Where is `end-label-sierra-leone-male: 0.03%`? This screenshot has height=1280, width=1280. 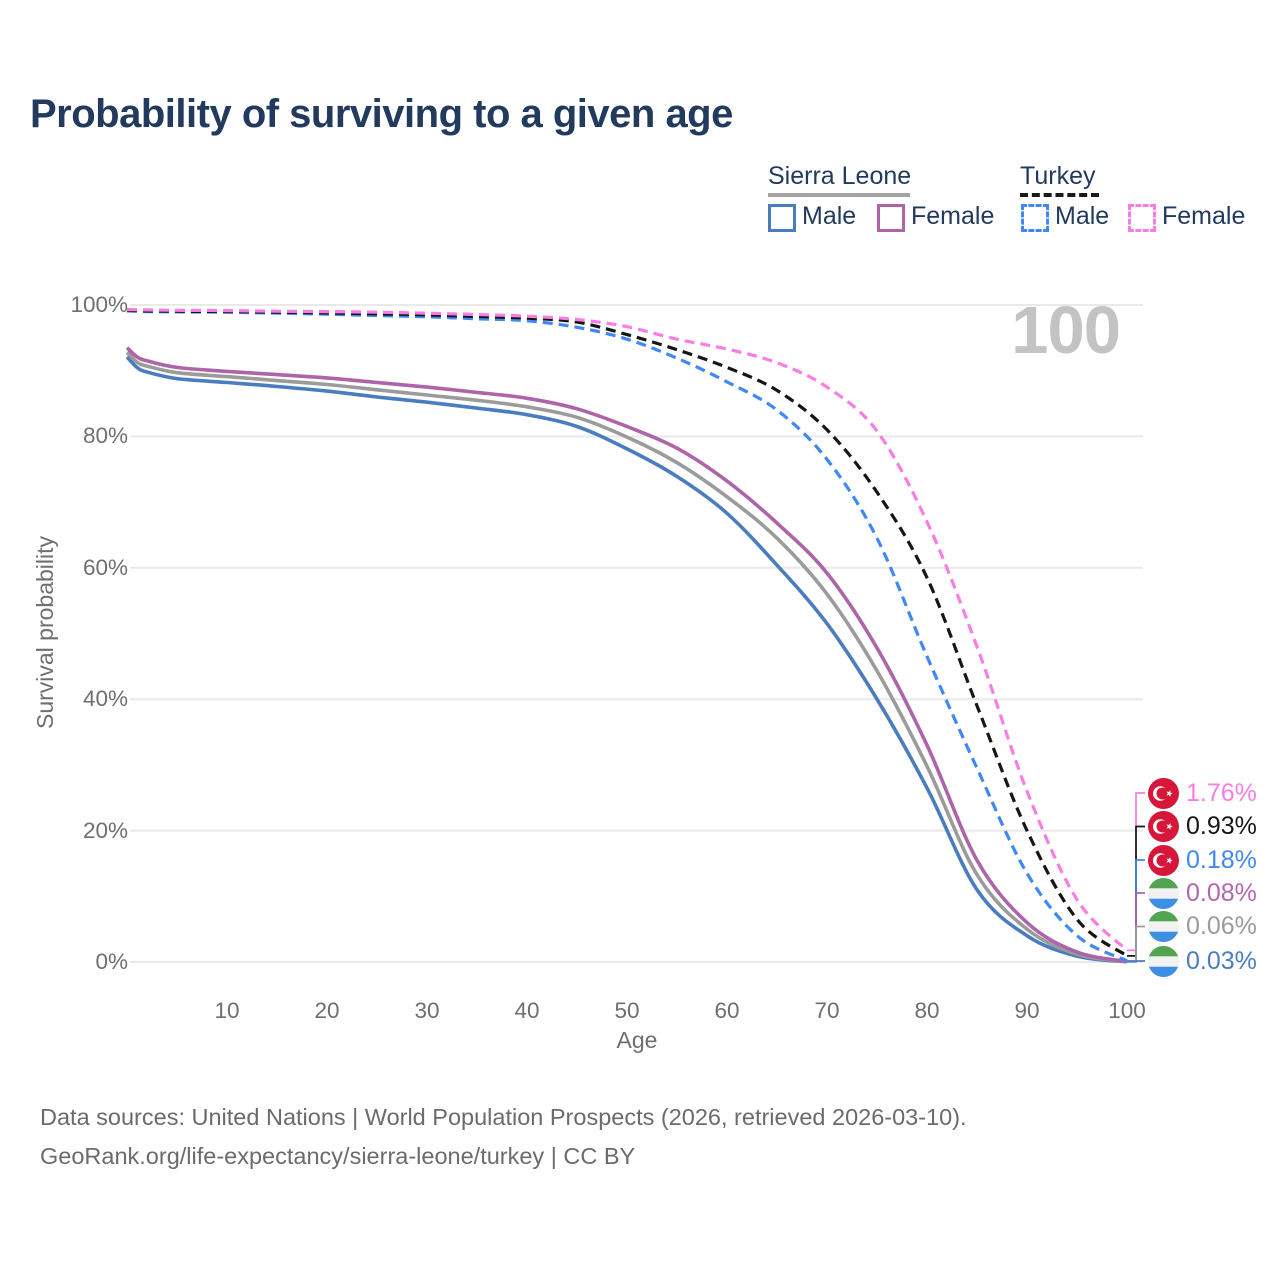 end-label-sierra-leone-male: 0.03% is located at coordinates (1202, 961).